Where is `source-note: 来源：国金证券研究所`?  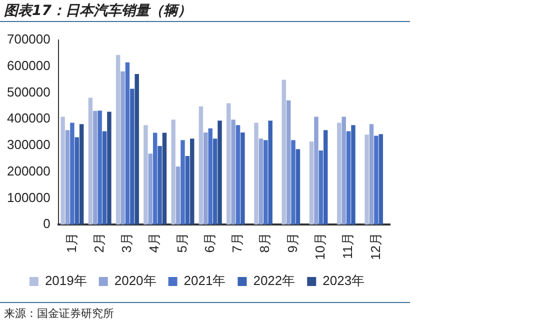
source-note: 来源：国金证券研究所 is located at coordinates (59, 313).